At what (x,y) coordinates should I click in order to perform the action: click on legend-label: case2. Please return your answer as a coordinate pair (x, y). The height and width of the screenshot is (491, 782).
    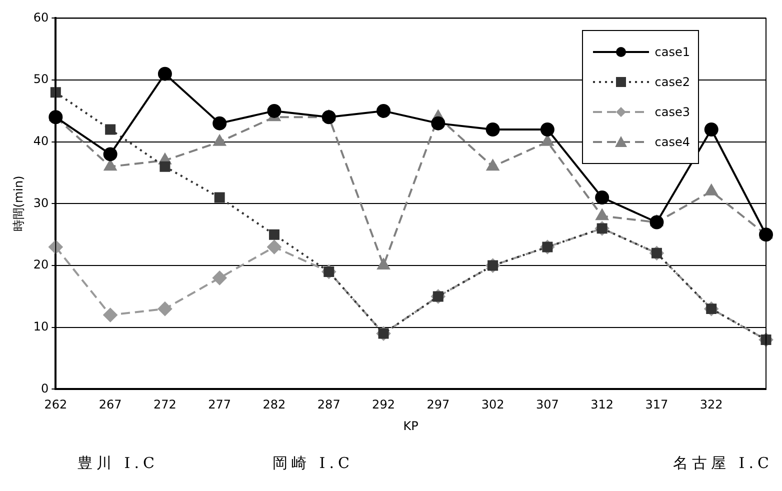
    Looking at the image, I should click on (672, 82).